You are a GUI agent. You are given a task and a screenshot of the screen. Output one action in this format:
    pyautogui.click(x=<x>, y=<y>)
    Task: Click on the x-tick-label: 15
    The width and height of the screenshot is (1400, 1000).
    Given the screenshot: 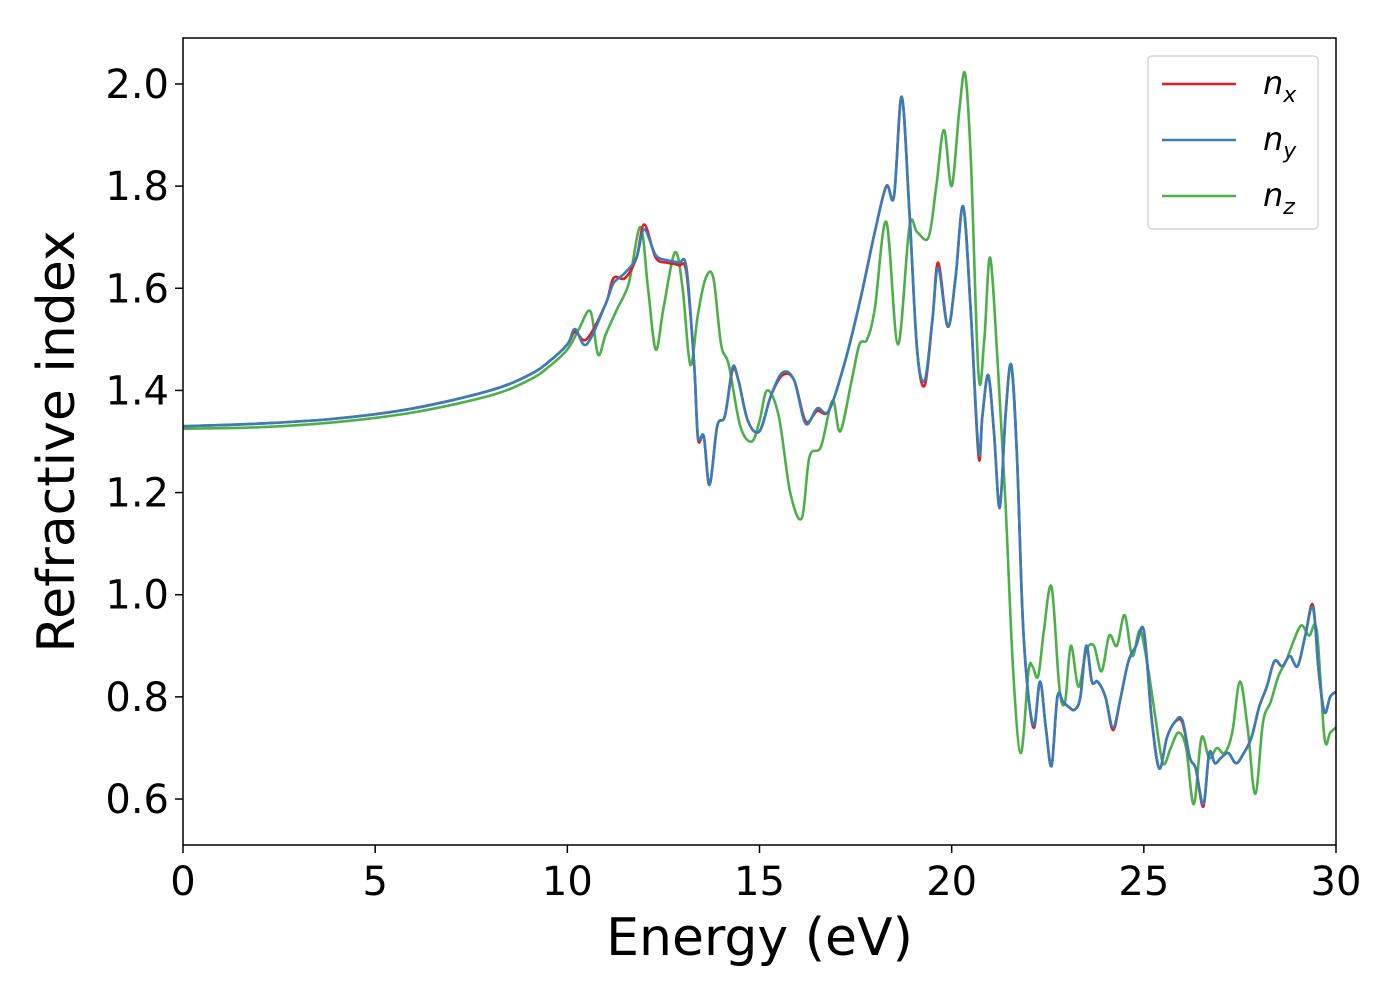 What is the action you would take?
    pyautogui.click(x=759, y=882)
    